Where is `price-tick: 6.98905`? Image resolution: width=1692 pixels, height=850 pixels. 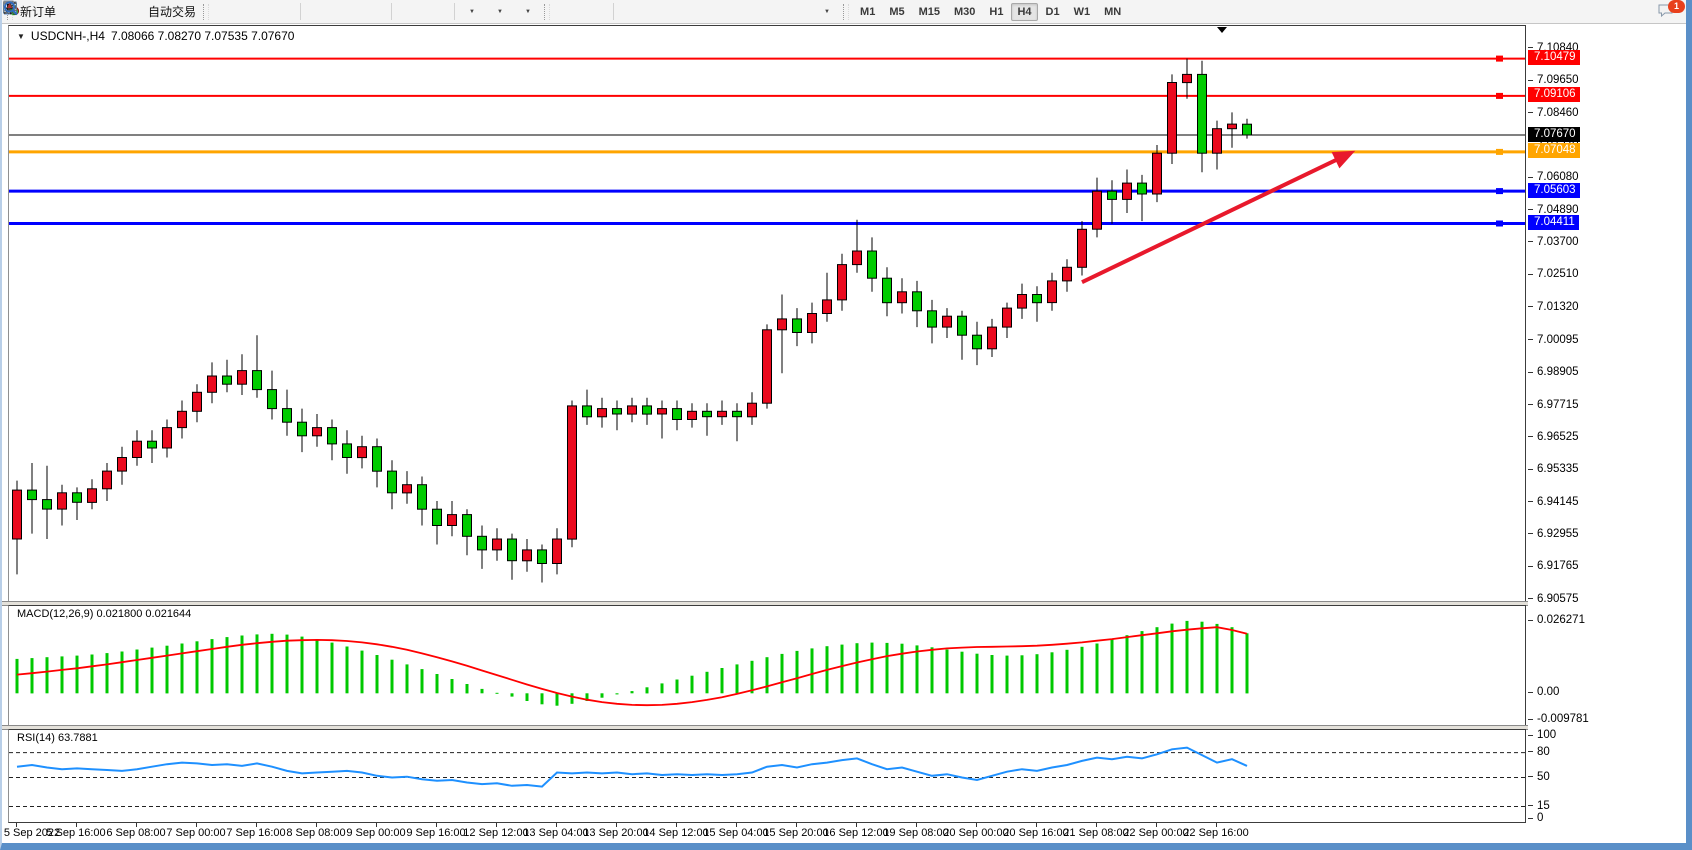
price-tick: 6.98905 is located at coordinates (1553, 372).